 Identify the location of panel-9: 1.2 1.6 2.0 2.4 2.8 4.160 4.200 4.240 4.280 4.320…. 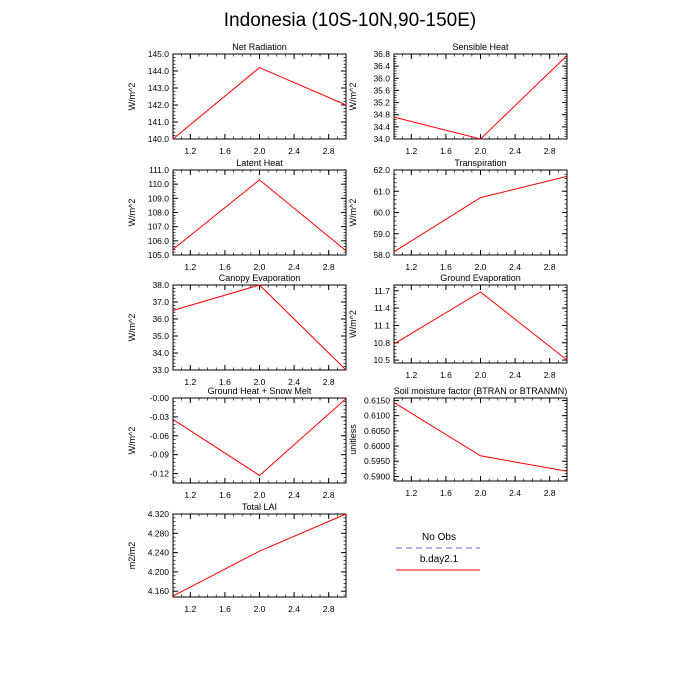
(237, 558).